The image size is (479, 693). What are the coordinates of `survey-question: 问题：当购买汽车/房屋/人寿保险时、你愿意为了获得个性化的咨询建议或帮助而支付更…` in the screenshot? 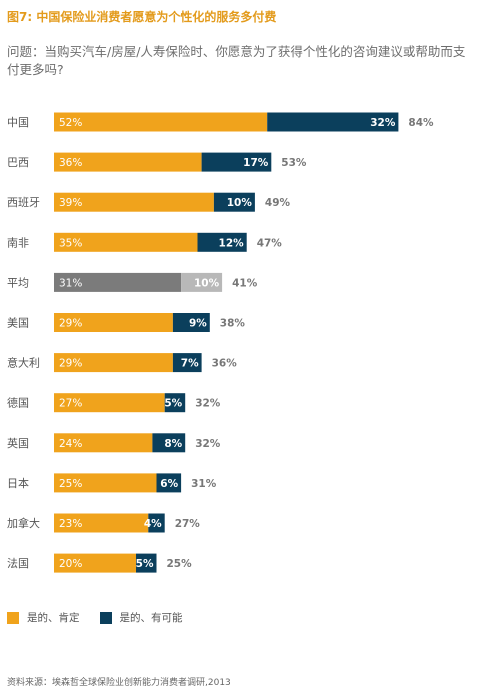 It's located at (236, 60).